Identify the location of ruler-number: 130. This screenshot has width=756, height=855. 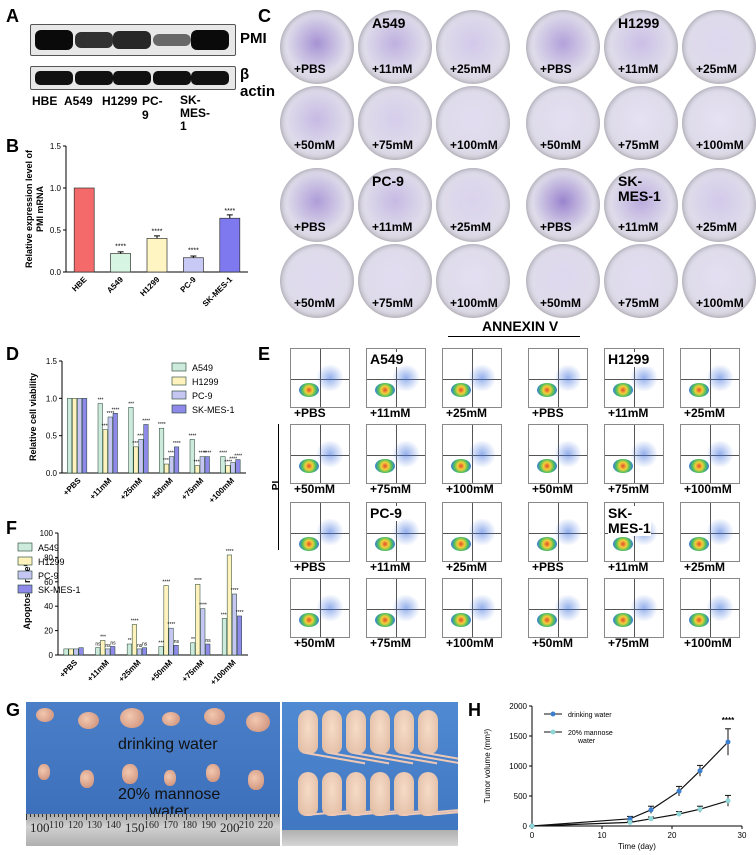
(94, 825).